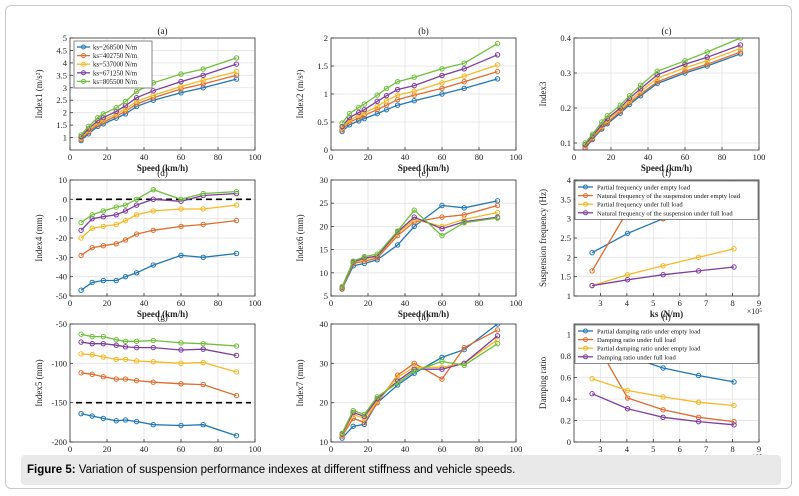 Image resolution: width=799 pixels, height=496 pixels. What do you see at coordinates (627, 449) in the screenshot?
I see `x-tick-label: 4` at bounding box center [627, 449].